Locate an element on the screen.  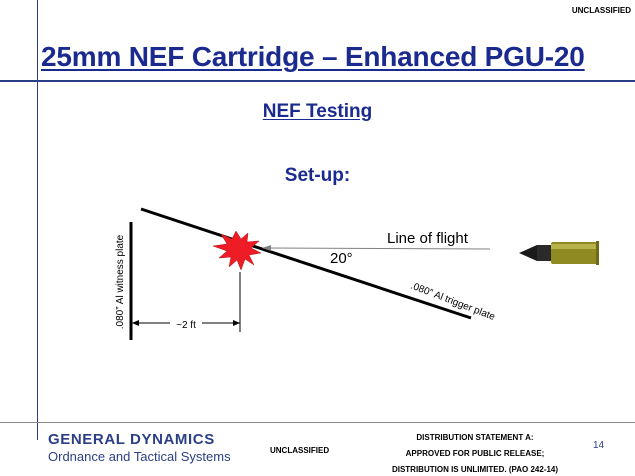
angle-label: 20° is located at coordinates (341, 258).